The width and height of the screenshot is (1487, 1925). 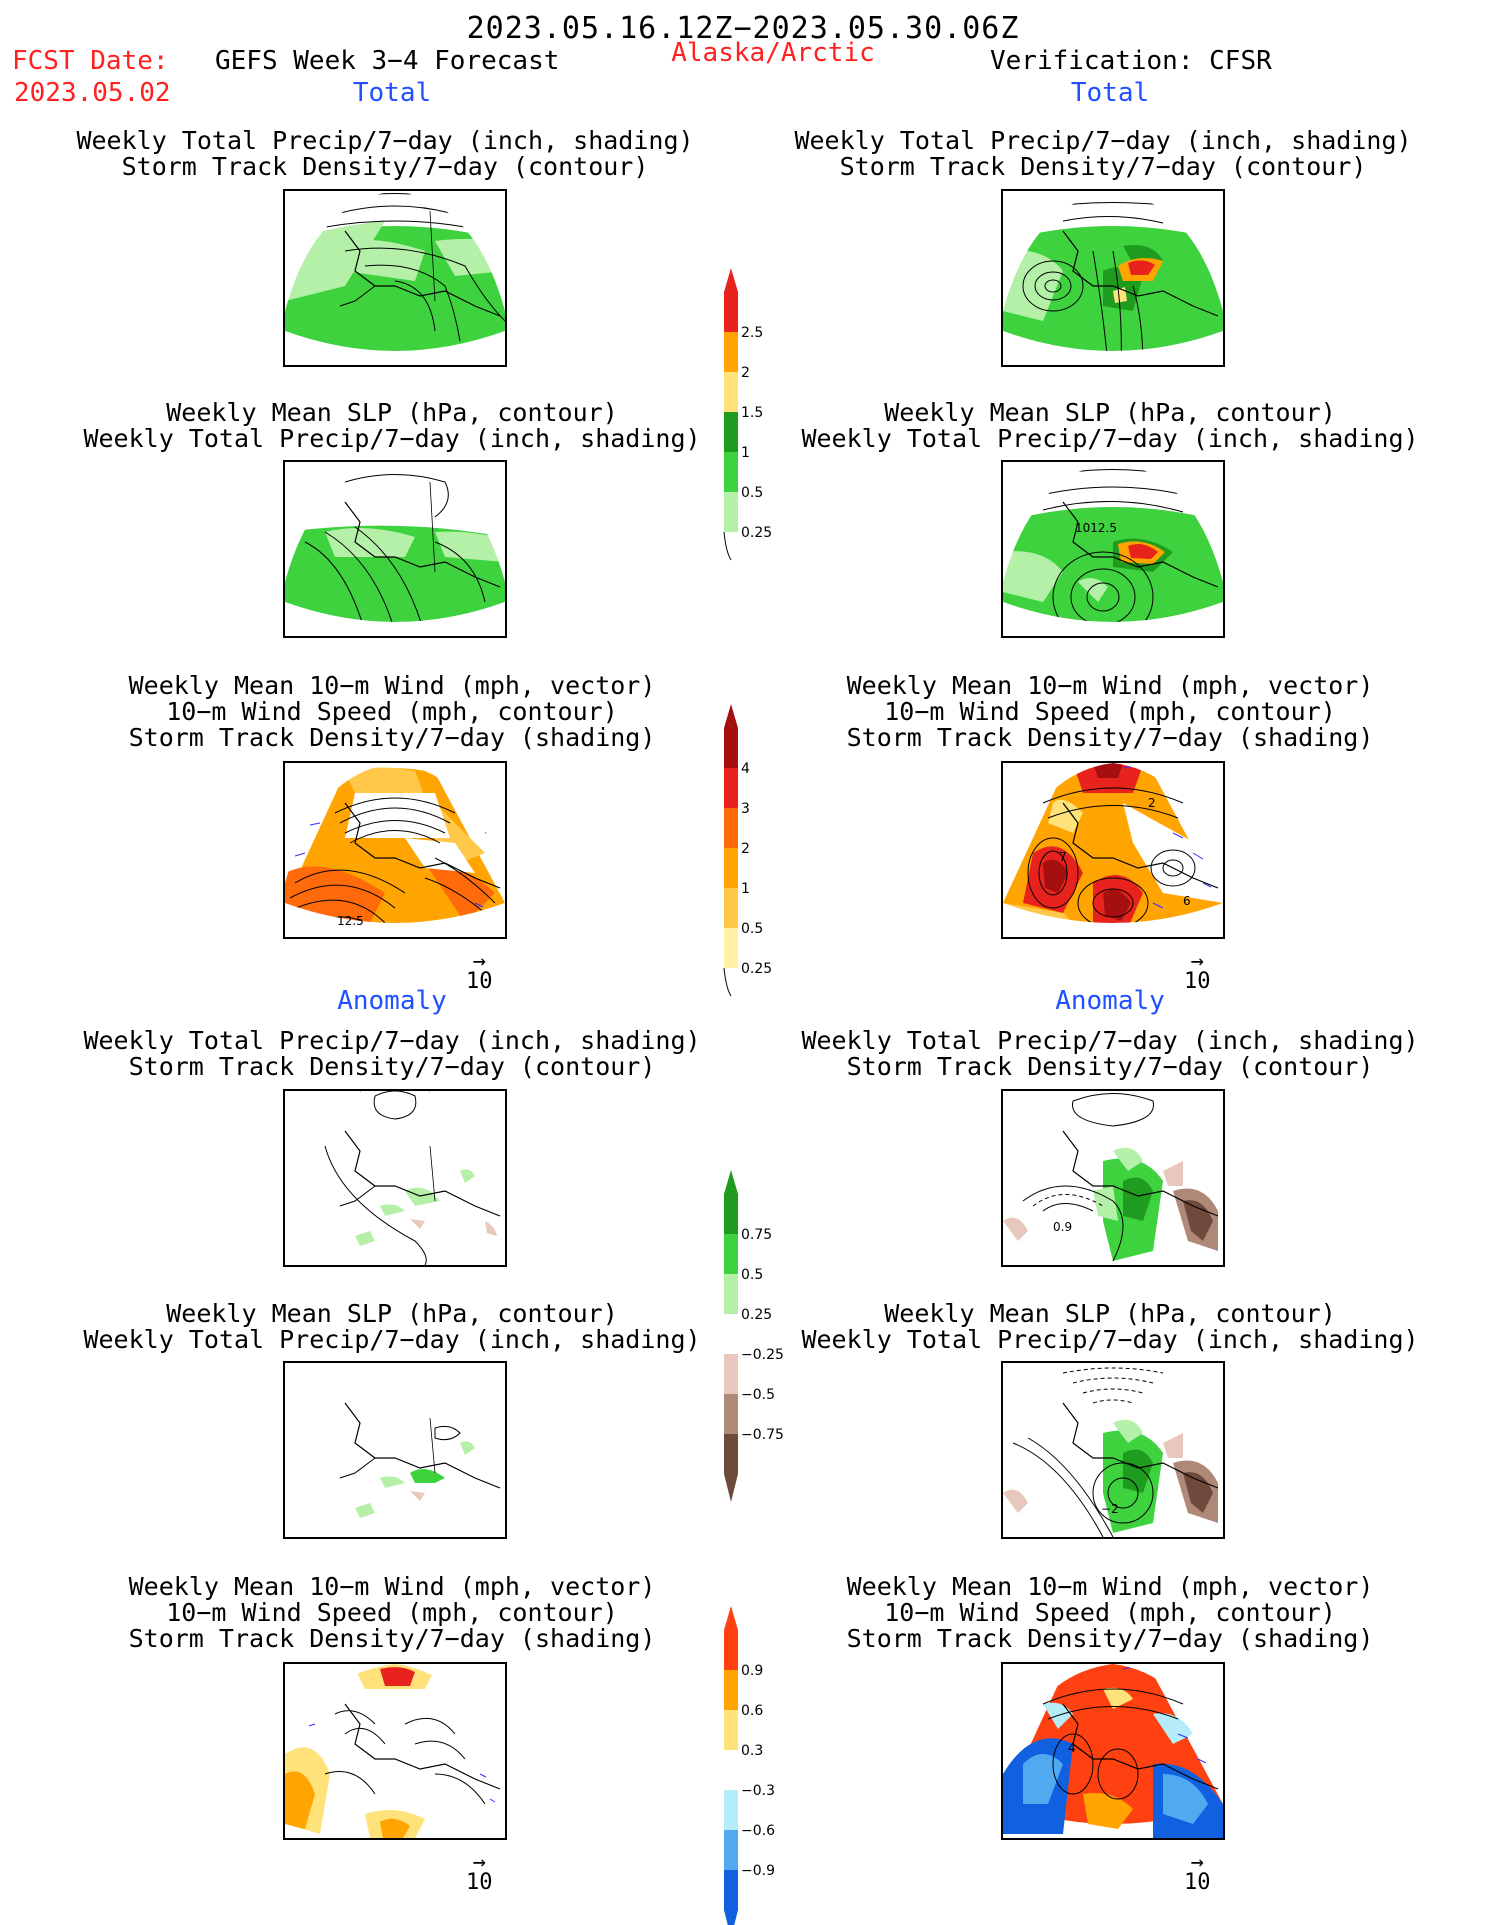 What do you see at coordinates (1110, 93) in the screenshot?
I see `section-total-right: Total` at bounding box center [1110, 93].